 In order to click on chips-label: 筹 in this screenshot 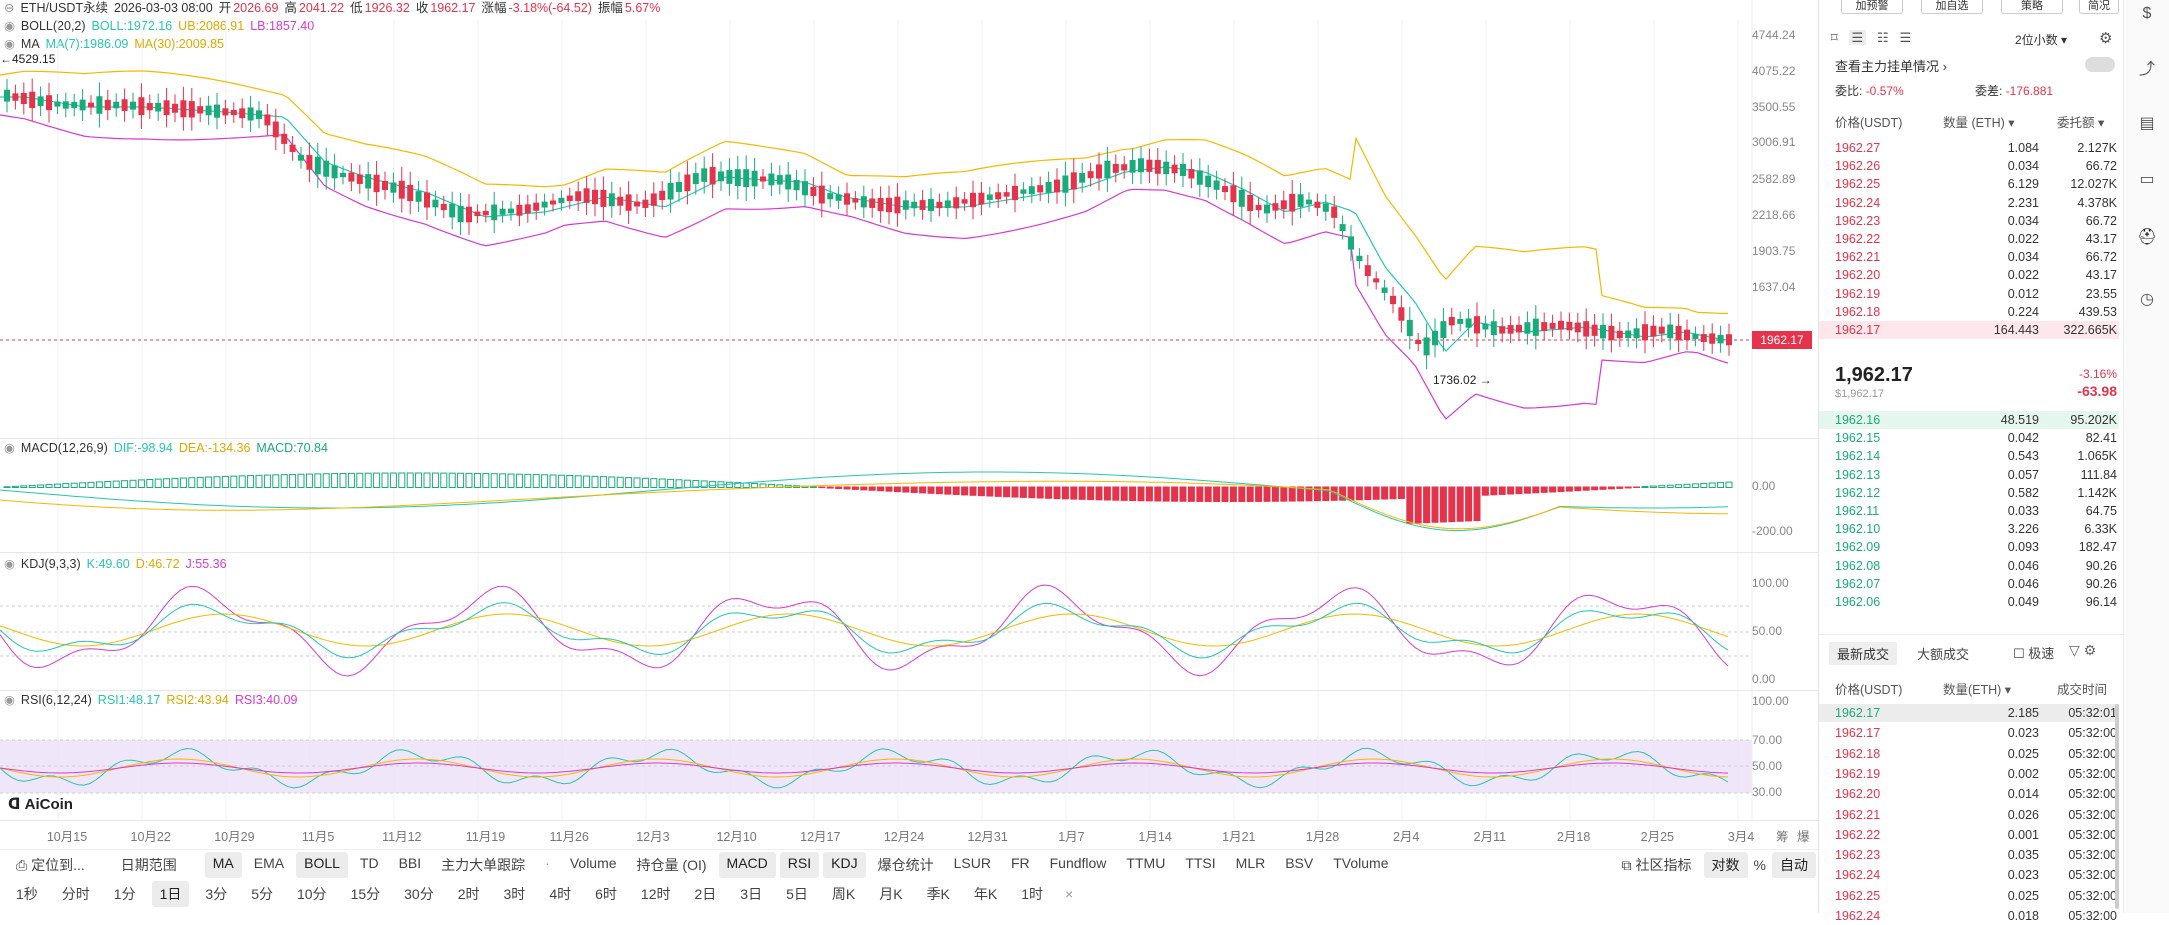, I will do `click(1782, 837)`.